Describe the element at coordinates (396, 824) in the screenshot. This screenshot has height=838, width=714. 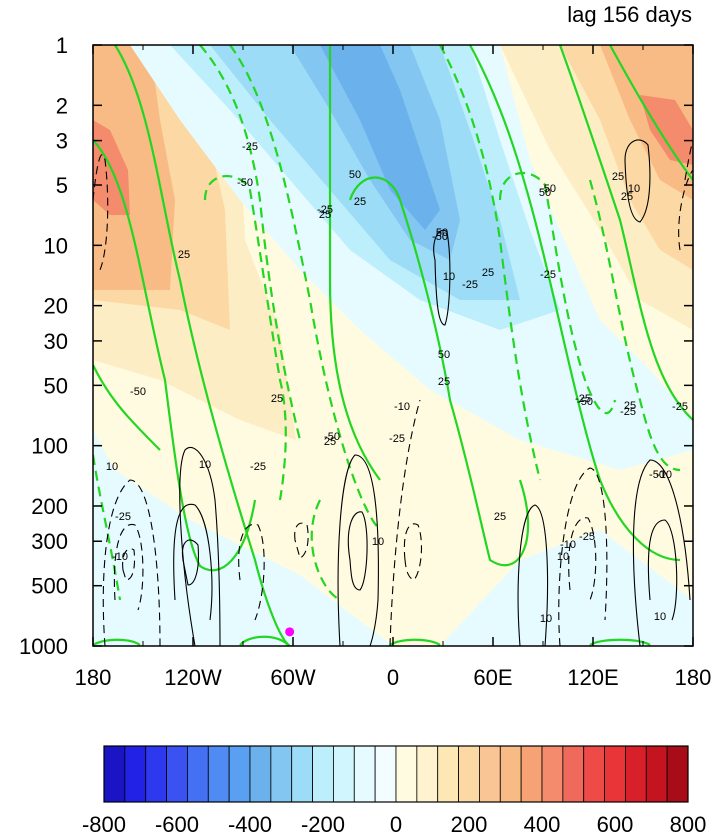
I see `colorbar-tick-label: 0` at that location.